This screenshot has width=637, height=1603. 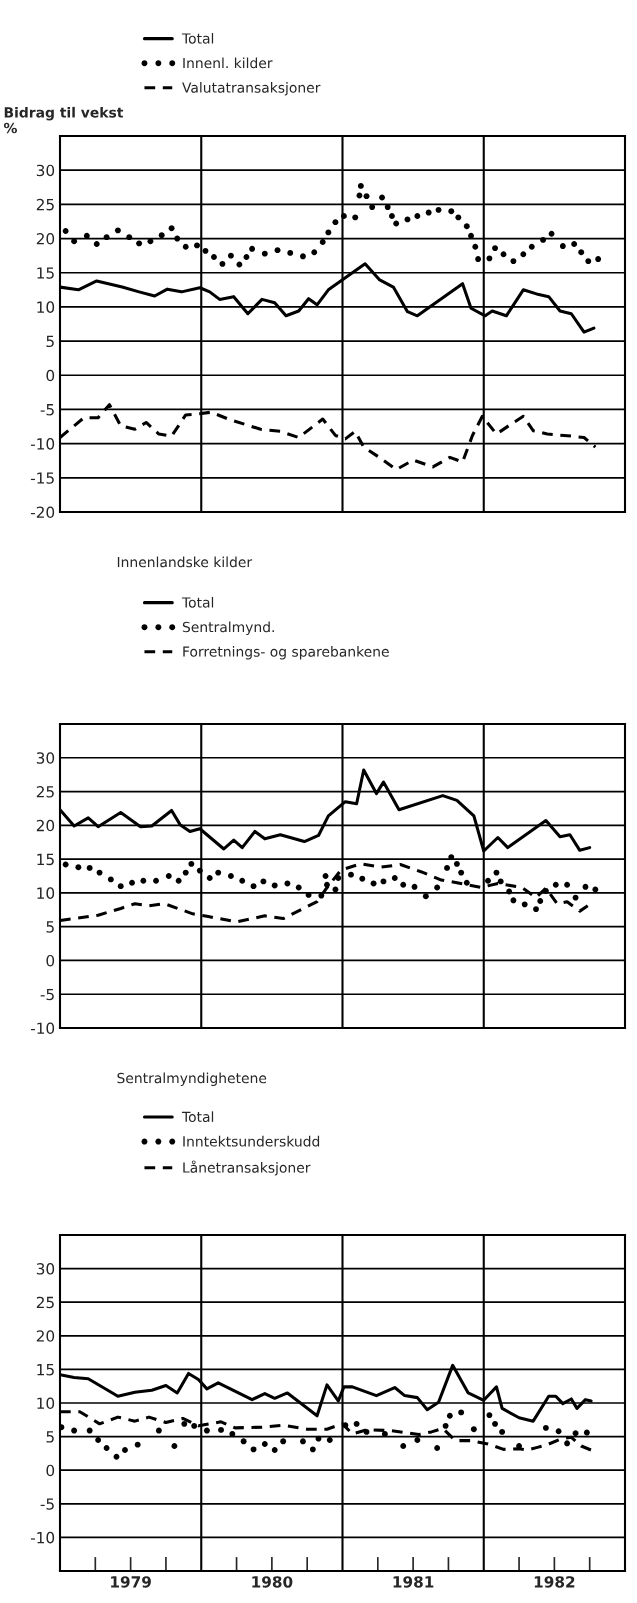 I want to click on y-tick-label: 0, so click(x=50, y=960).